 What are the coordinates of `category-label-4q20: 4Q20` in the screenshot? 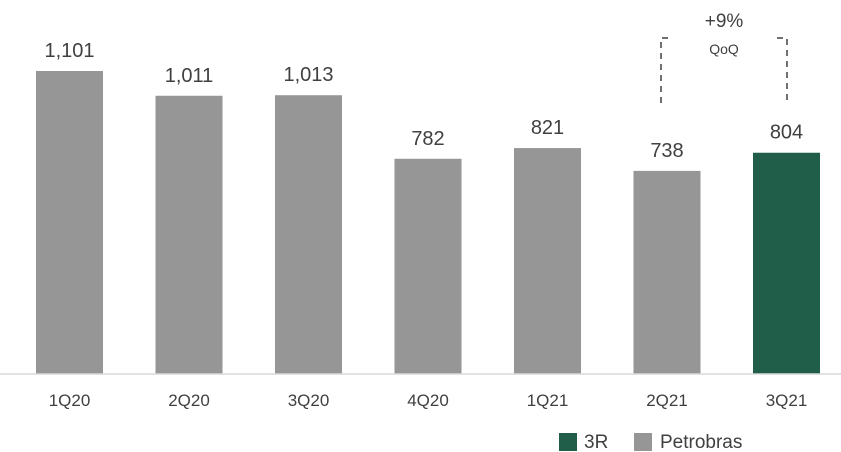 It's located at (428, 400).